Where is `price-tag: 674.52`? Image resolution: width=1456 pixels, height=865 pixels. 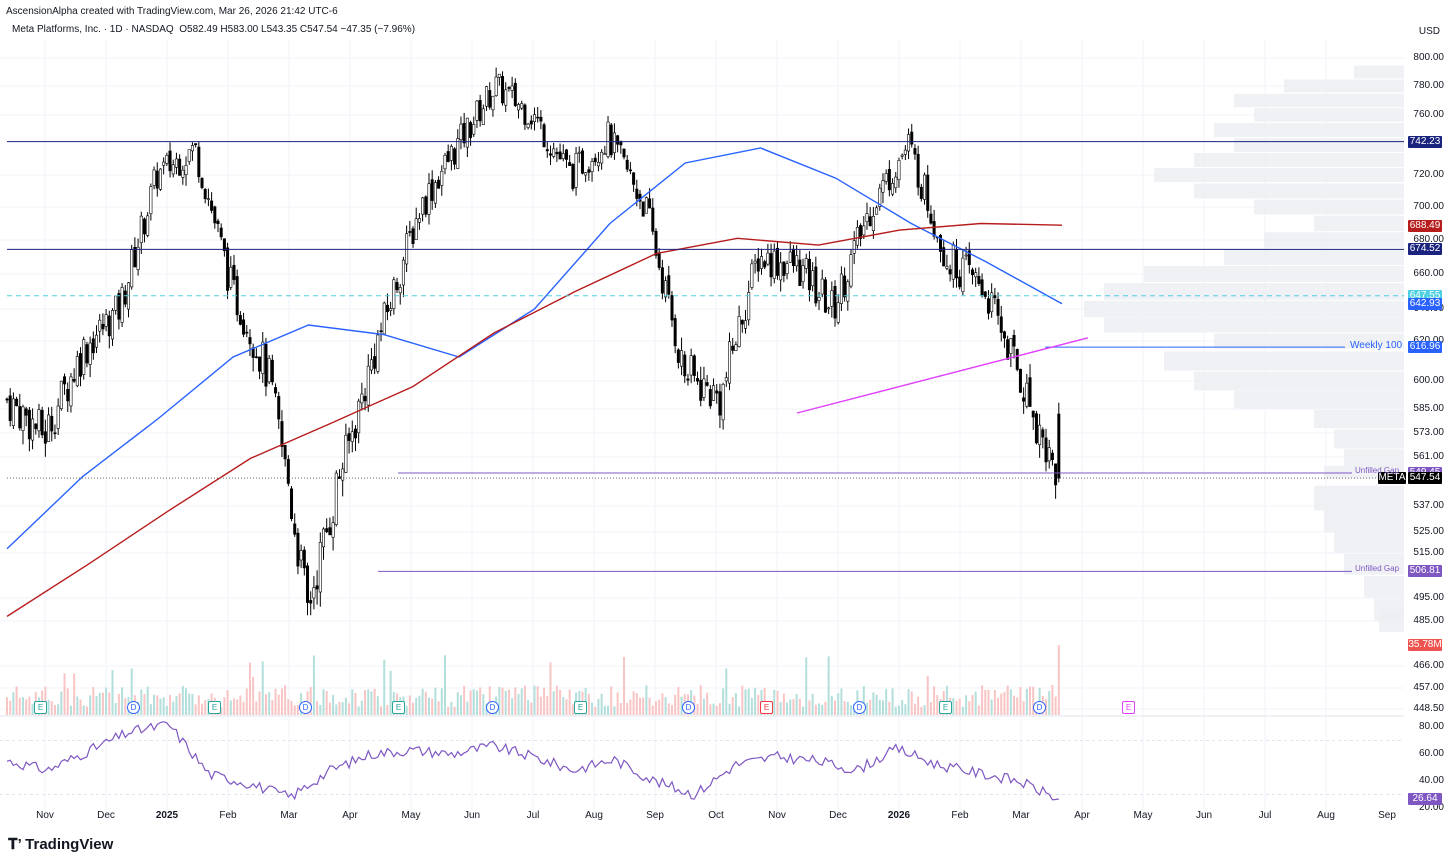
price-tag: 674.52 is located at coordinates (1425, 249).